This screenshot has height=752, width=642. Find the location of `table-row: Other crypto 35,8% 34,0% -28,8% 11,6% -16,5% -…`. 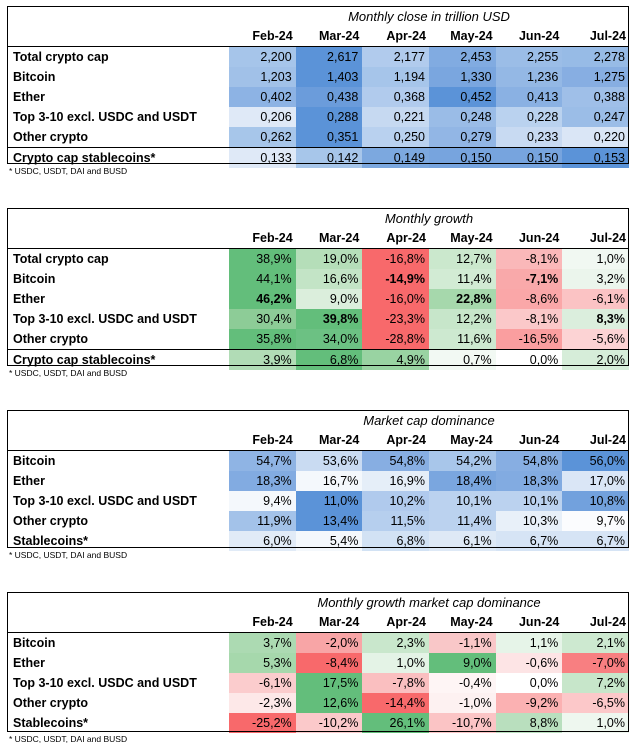

table-row: Other crypto 35,8% 34,0% -28,8% 11,6% -16,5% -… is located at coordinates (318, 339).